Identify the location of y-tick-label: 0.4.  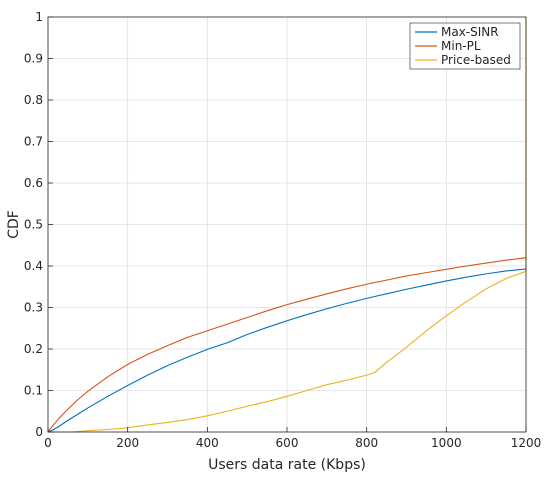
(33, 266).